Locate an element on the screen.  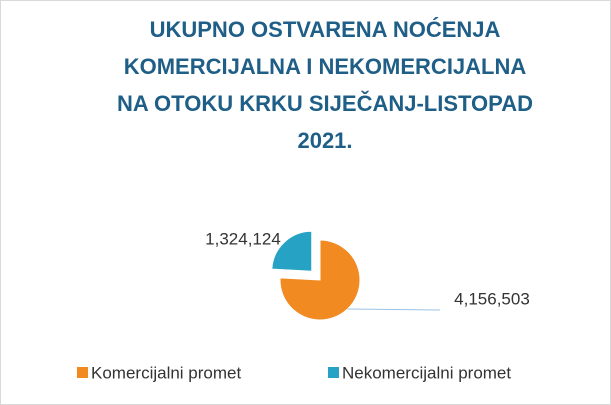
legend-label: Komercijalni promet is located at coordinates (166, 372).